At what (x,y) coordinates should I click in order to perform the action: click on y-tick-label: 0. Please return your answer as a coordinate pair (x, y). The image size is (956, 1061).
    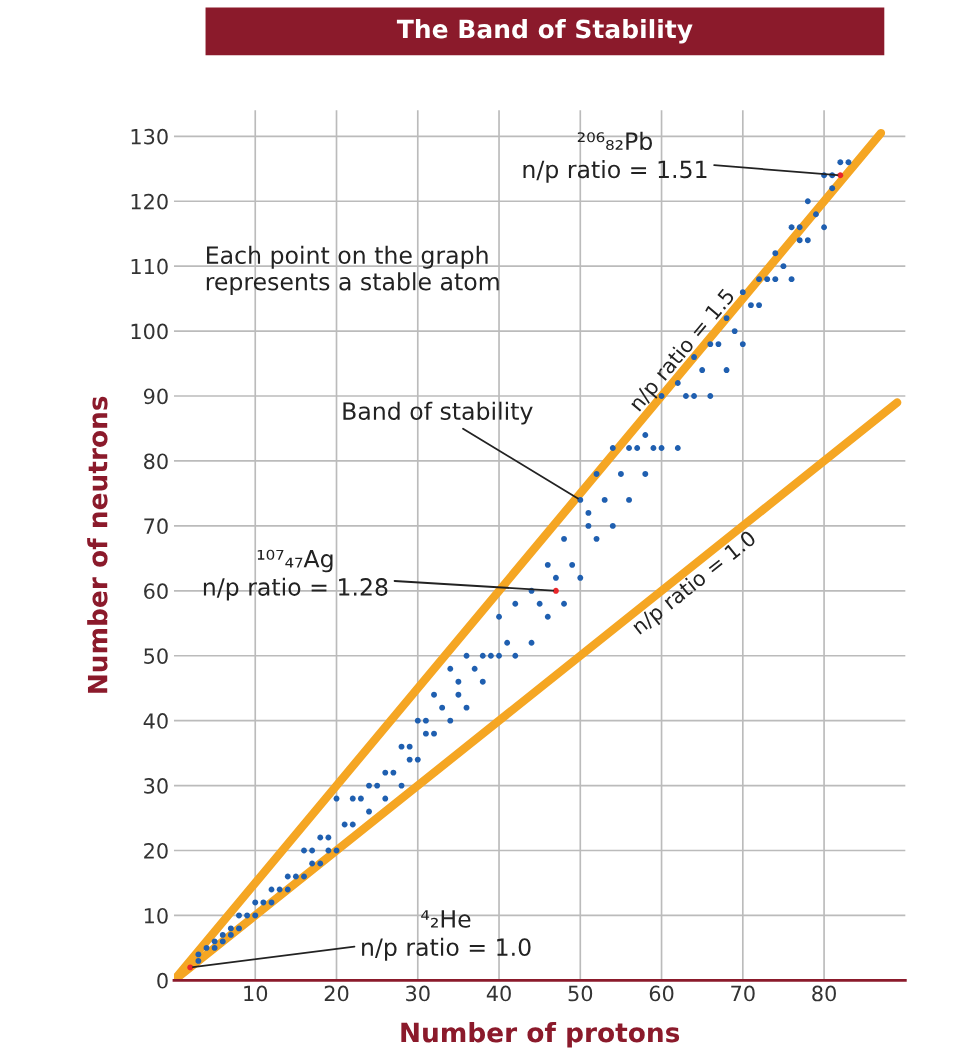
    Looking at the image, I should click on (162, 980).